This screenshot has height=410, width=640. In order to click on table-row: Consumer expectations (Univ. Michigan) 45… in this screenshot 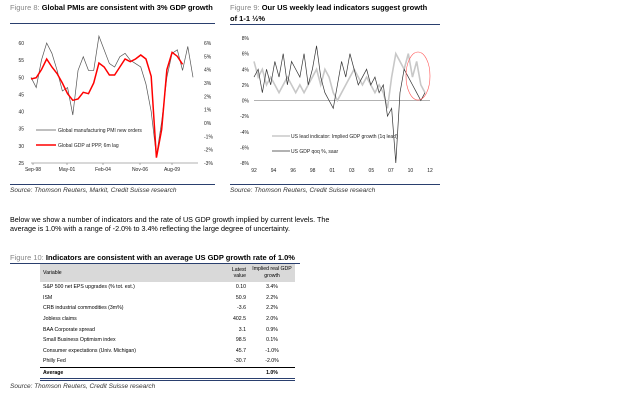, I will do `click(167, 351)`.